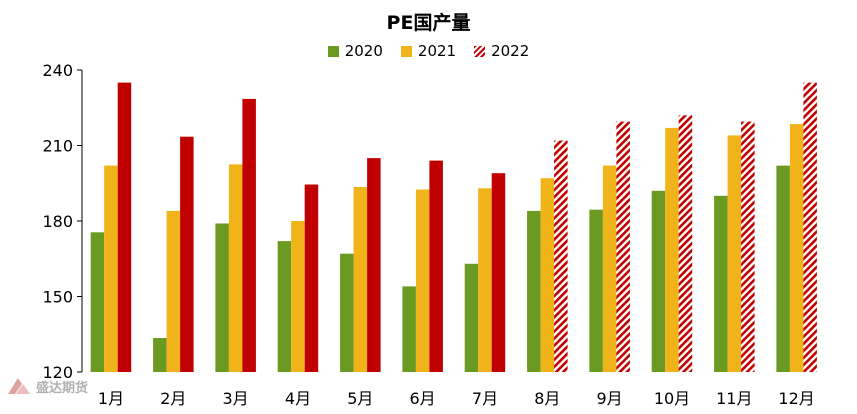 This screenshot has height=414, width=857. Describe the element at coordinates (298, 398) in the screenshot. I see `x-tick-label: 4月` at that location.